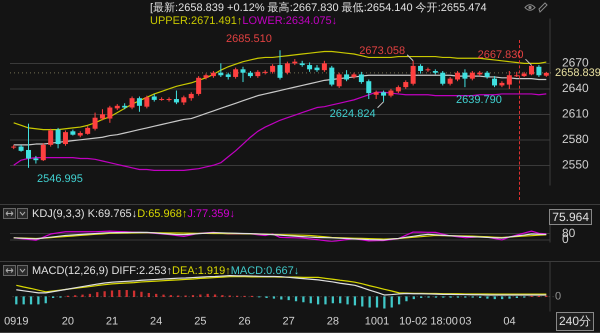 The height and width of the screenshot is (333, 600). I want to click on series-label: K:69.765↓, so click(113, 214).